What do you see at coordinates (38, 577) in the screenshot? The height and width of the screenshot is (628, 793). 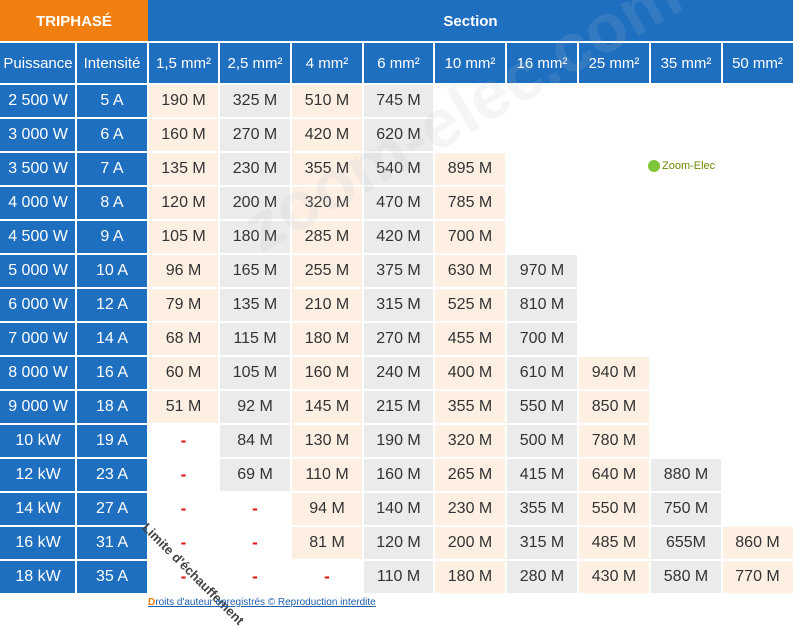 I see `power-row-header: 18 kW` at bounding box center [38, 577].